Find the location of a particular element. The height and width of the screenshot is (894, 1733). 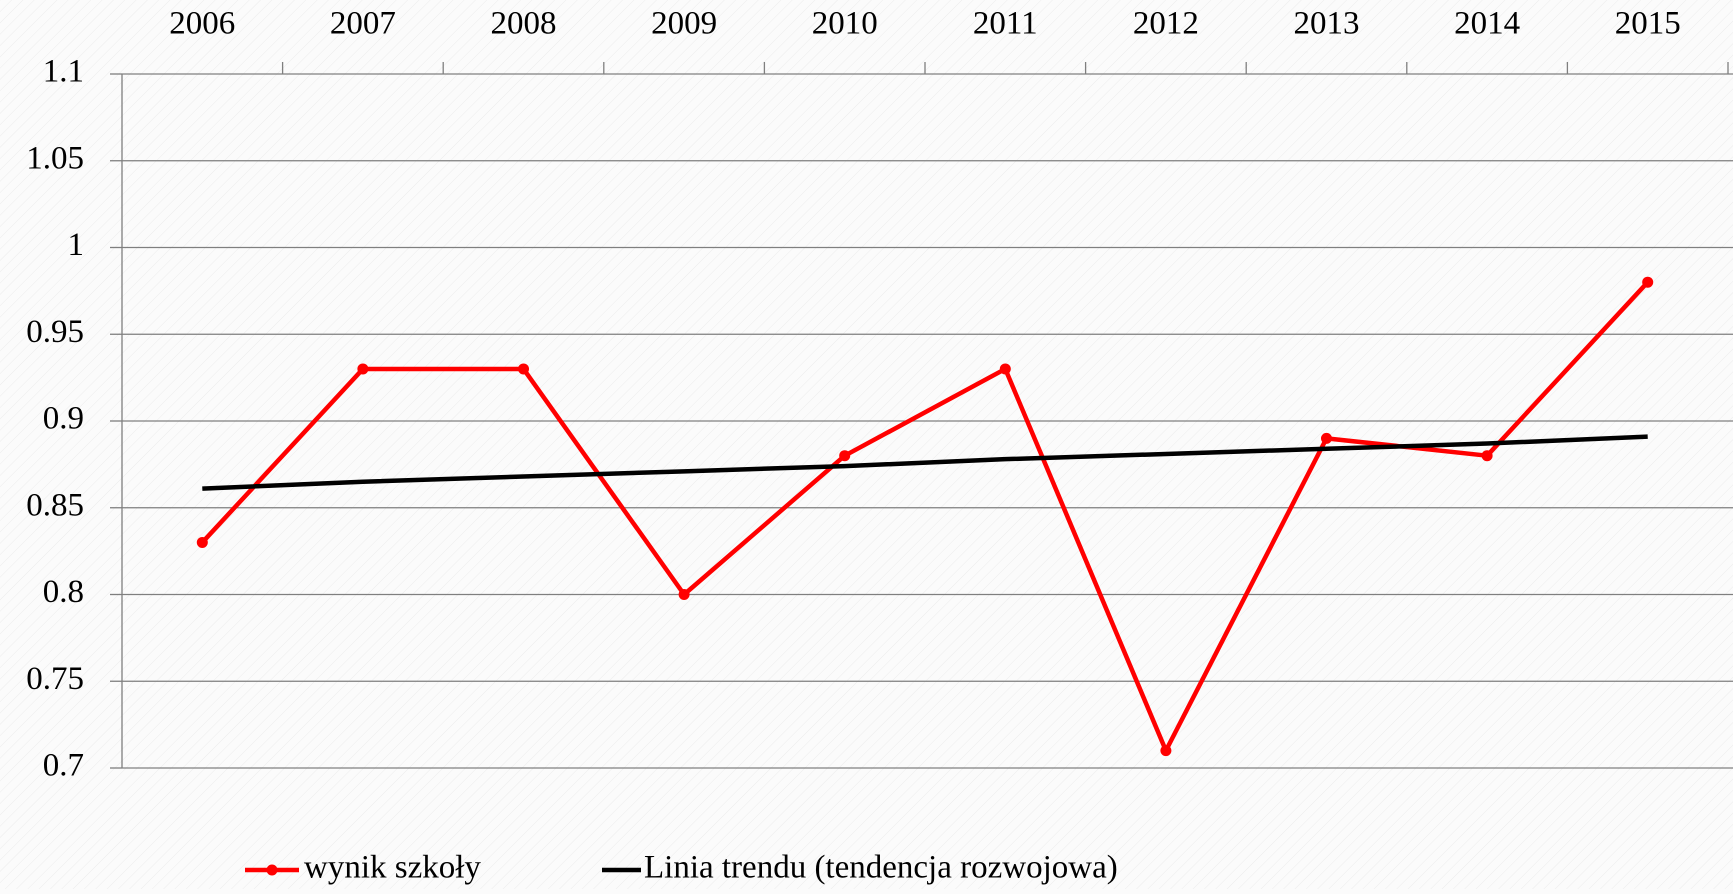

x-tick-label: 2013 is located at coordinates (1327, 24).